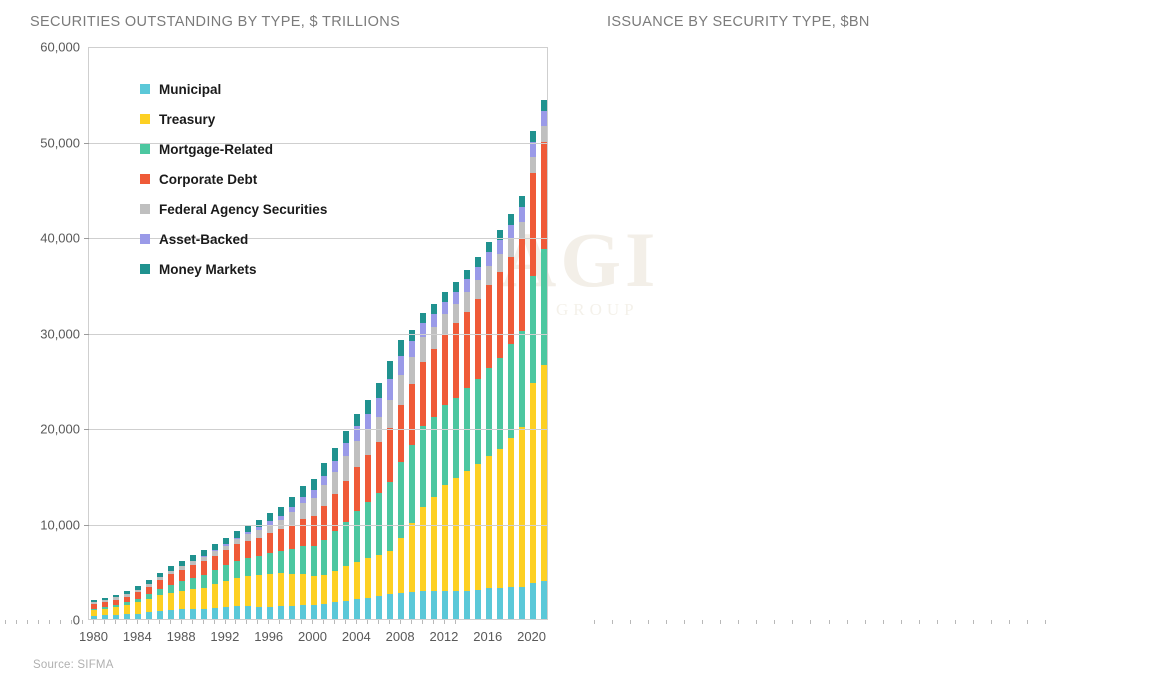  I want to click on legend-label: Municipal, so click(190, 89).